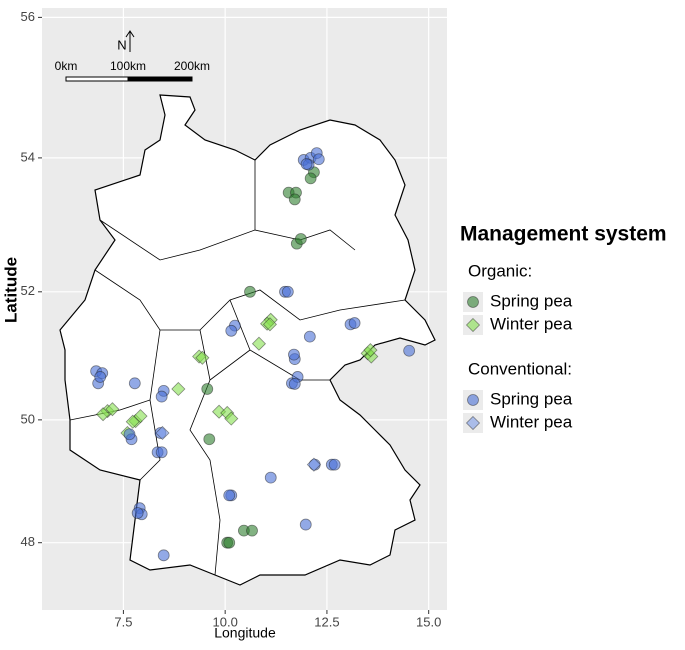 The image size is (685, 650). Describe the element at coordinates (130, 34) in the screenshot. I see `north-arrow-head` at that location.